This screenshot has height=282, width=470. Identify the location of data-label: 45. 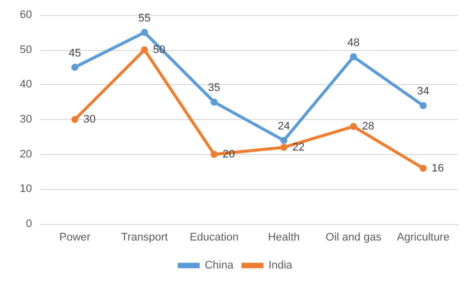
(74, 53).